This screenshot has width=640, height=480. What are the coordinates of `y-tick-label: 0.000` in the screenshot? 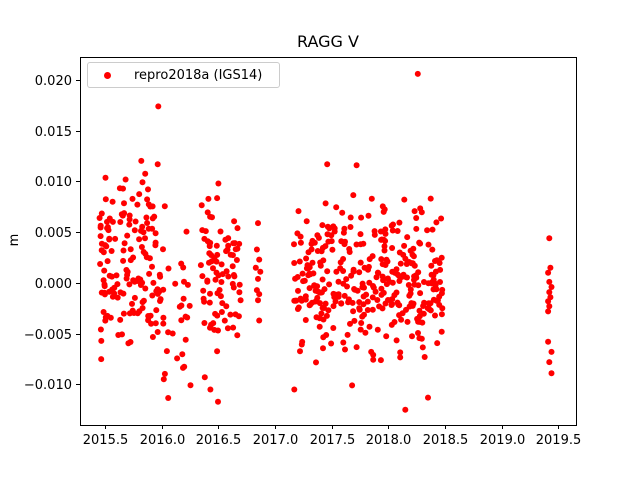 It's located at (53, 284).